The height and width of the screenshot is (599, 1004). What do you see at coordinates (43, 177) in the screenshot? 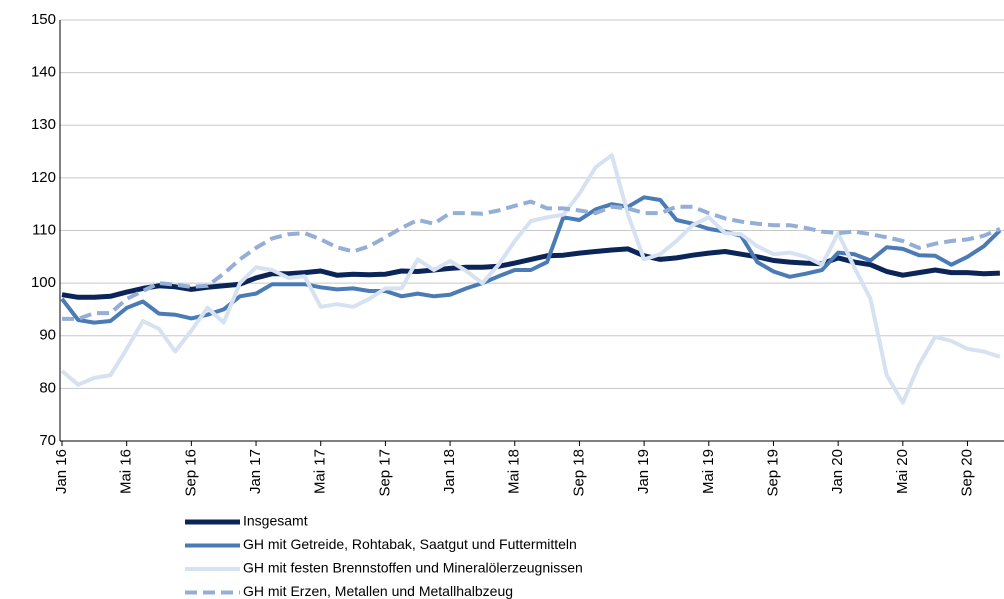
I see `y-tick-label: 120` at bounding box center [43, 177].